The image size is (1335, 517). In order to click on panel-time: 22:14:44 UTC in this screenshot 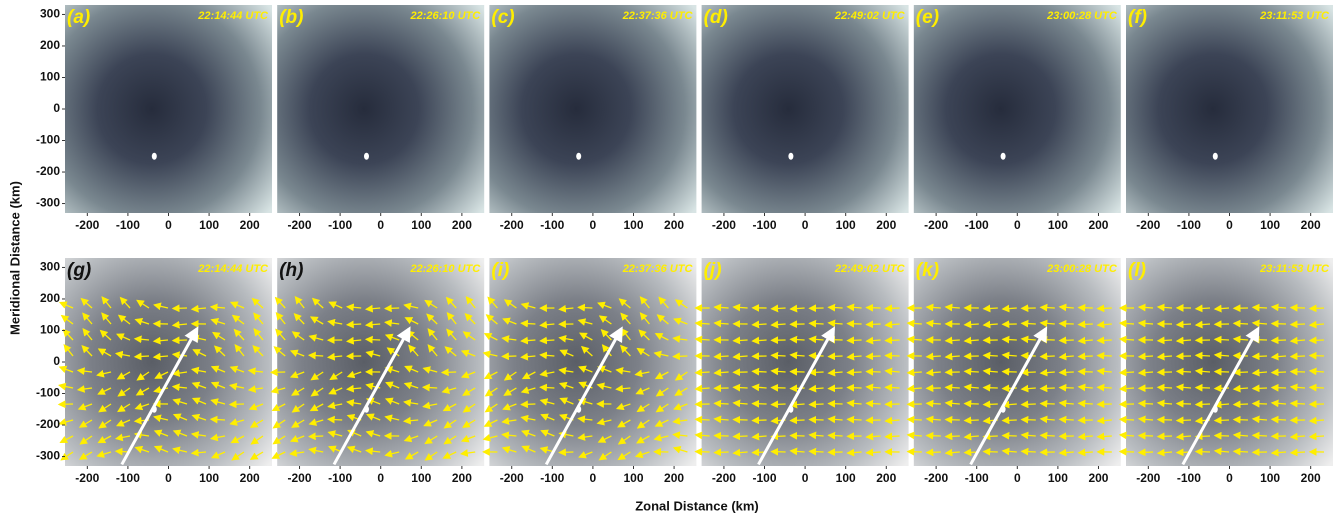, I will do `click(233, 16)`.